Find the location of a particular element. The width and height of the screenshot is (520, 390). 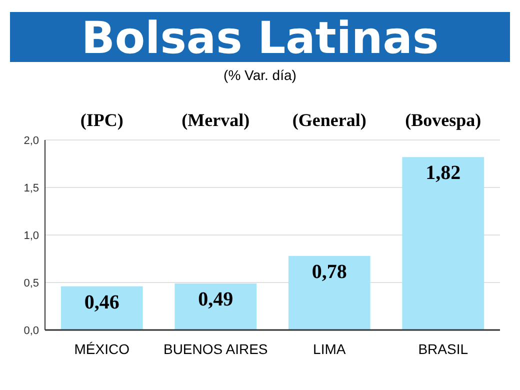

y-tick-label: 0,0 is located at coordinates (31, 330).